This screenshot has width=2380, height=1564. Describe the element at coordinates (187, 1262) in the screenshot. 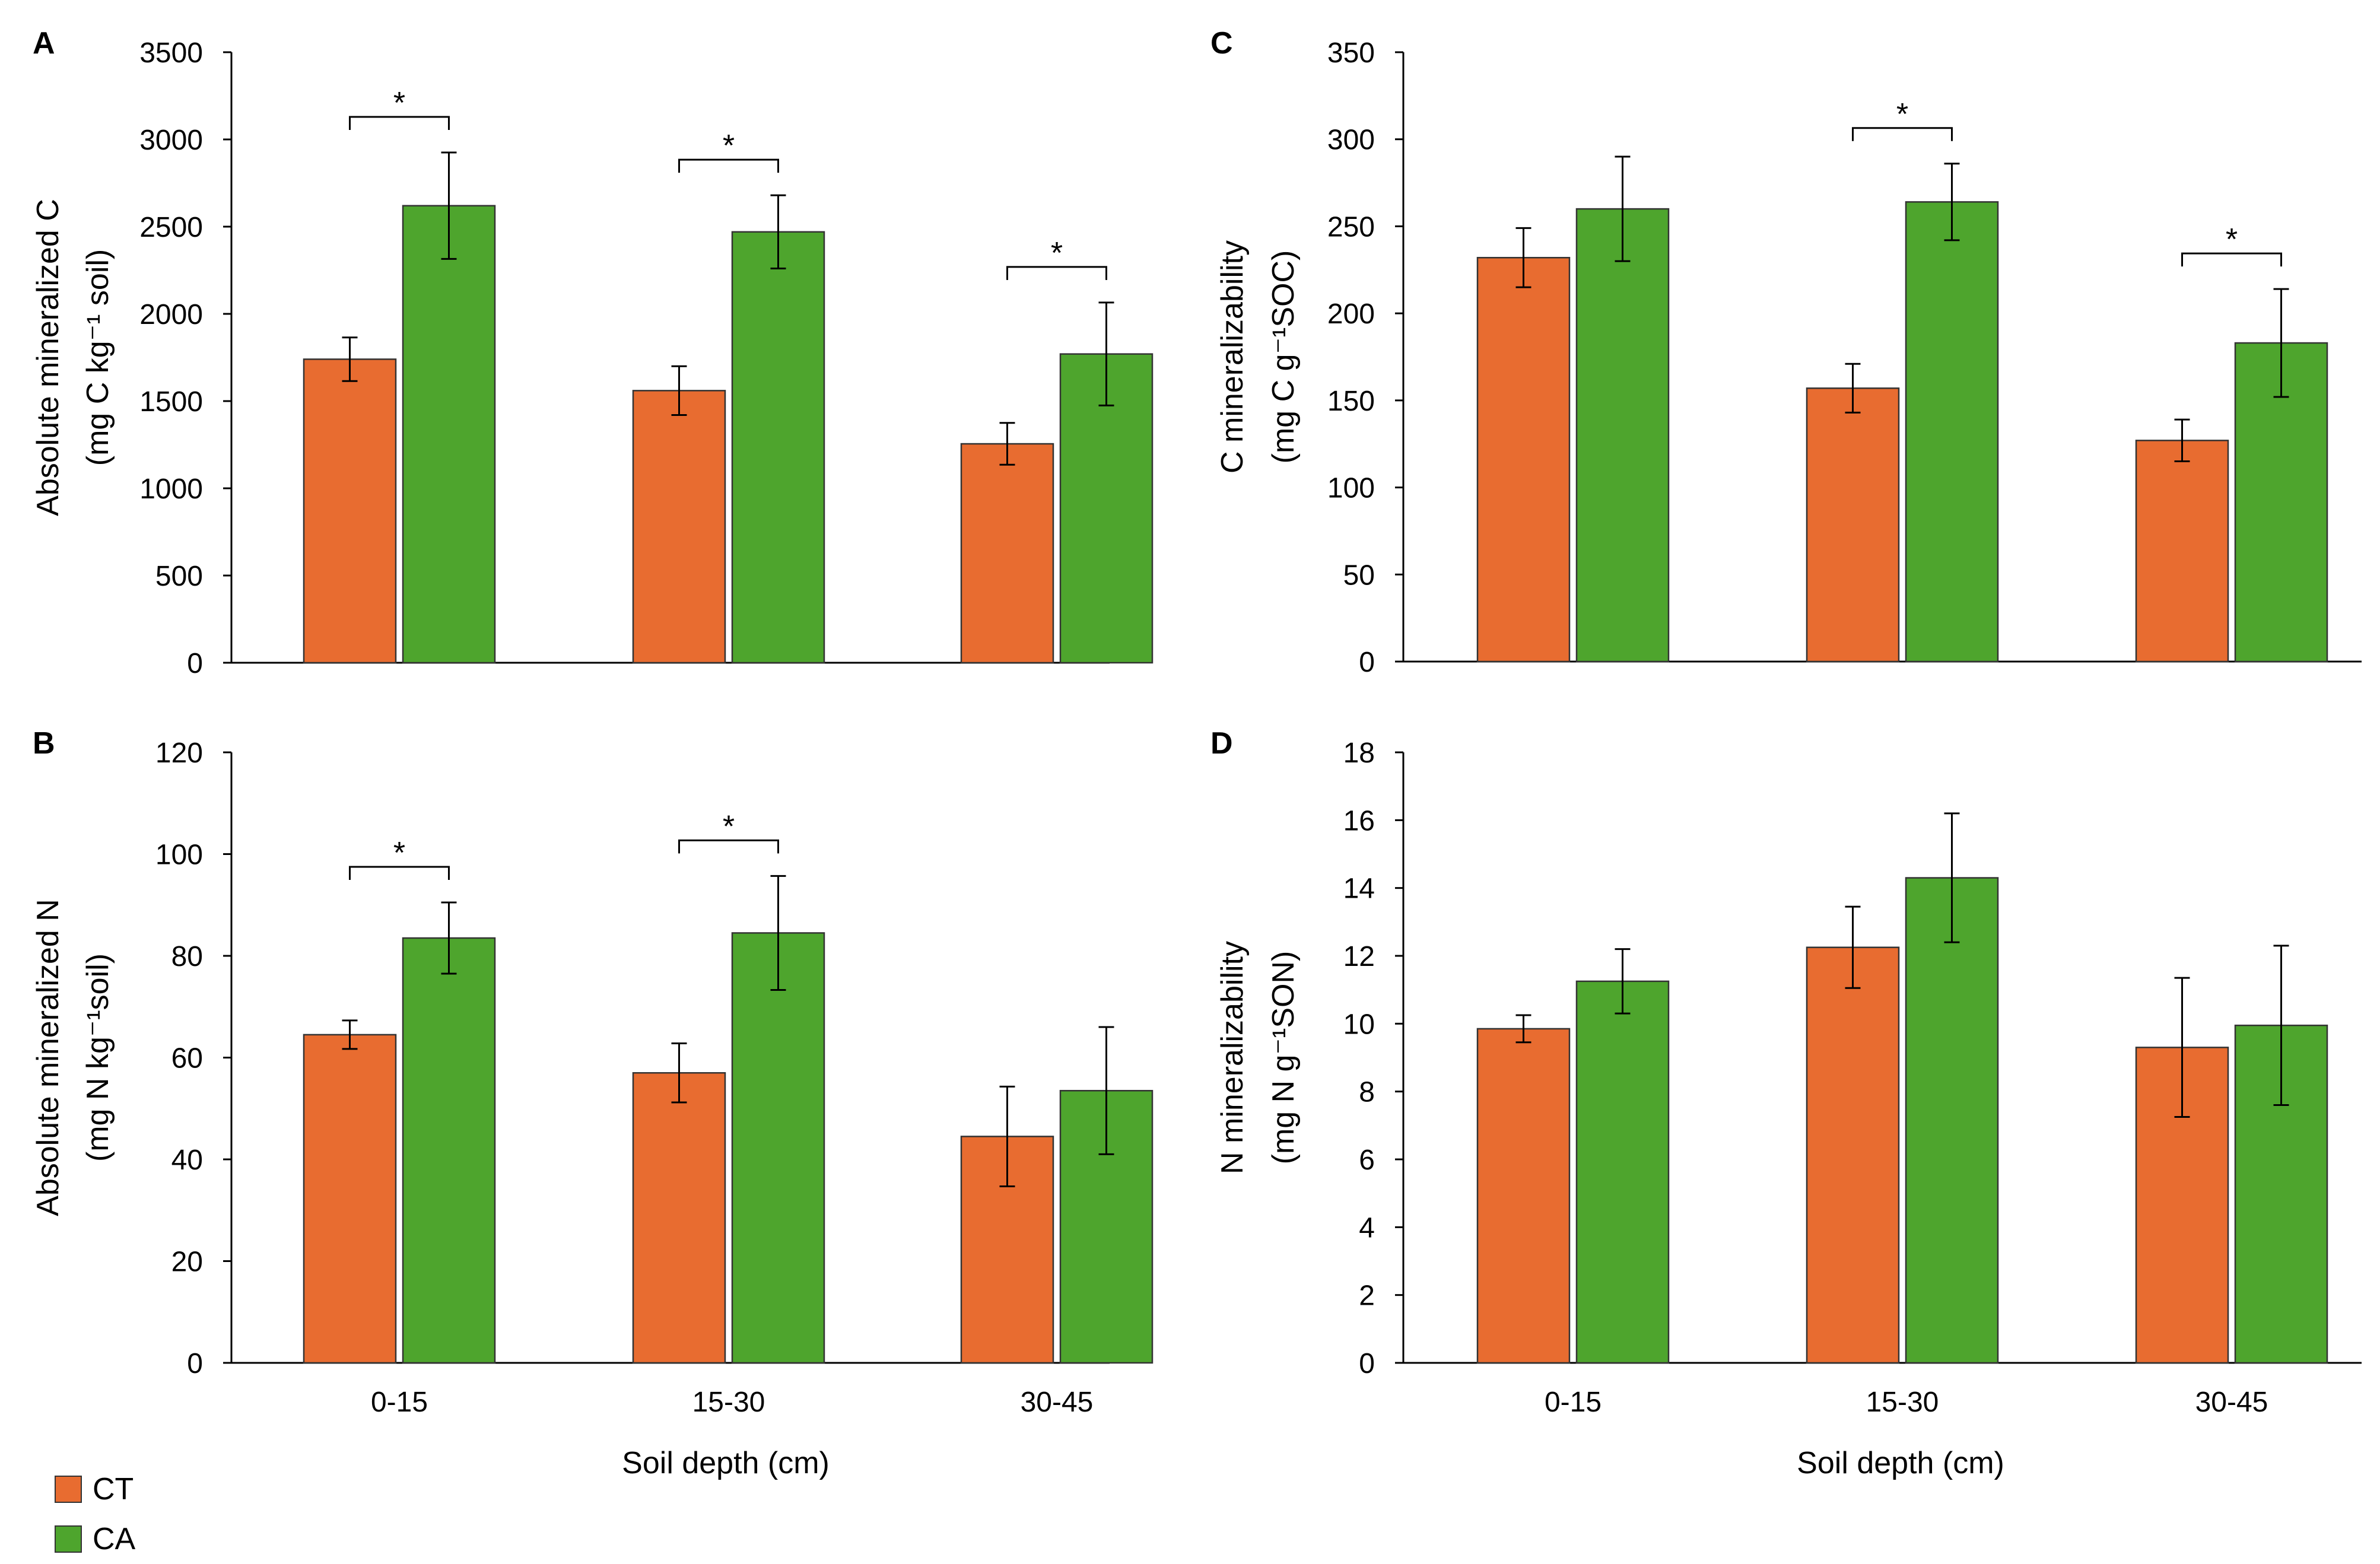

I see `y-tick-label: 20` at that location.